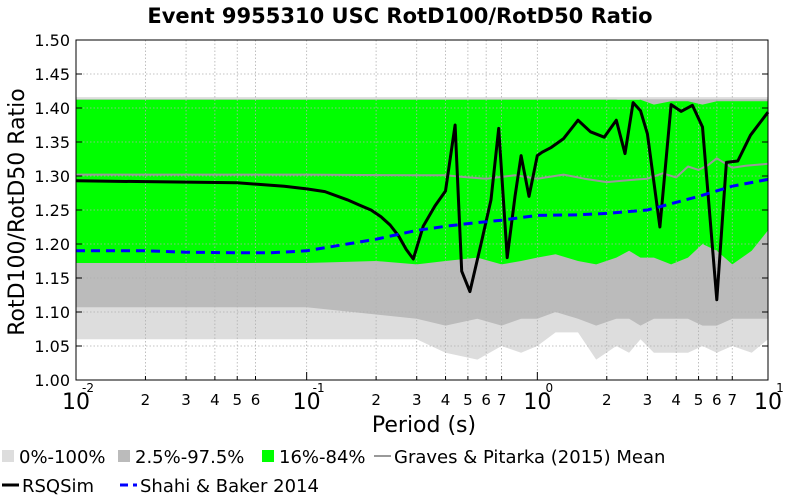 The image size is (800, 500). What do you see at coordinates (550, 388) in the screenshot?
I see `x-tick-exponent: 0` at bounding box center [550, 388].